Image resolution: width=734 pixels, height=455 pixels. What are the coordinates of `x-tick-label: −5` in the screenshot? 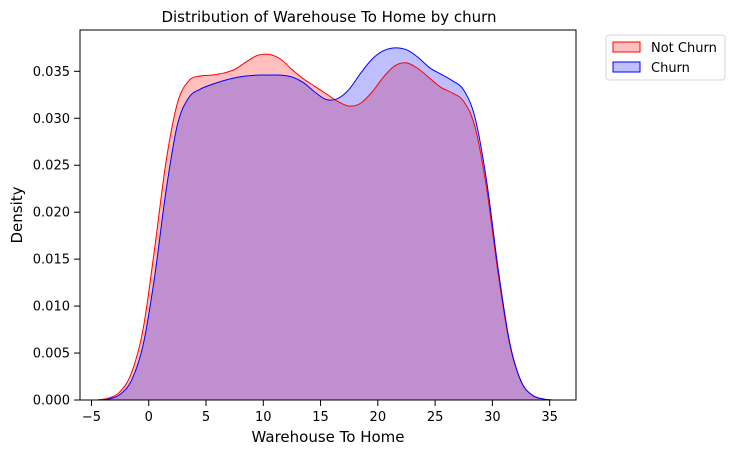 It's located at (91, 417).